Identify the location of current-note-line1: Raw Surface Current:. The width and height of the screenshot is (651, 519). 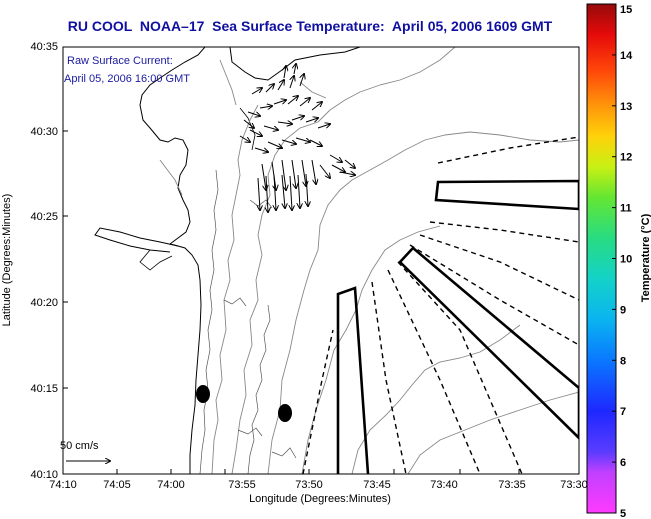
(120, 61).